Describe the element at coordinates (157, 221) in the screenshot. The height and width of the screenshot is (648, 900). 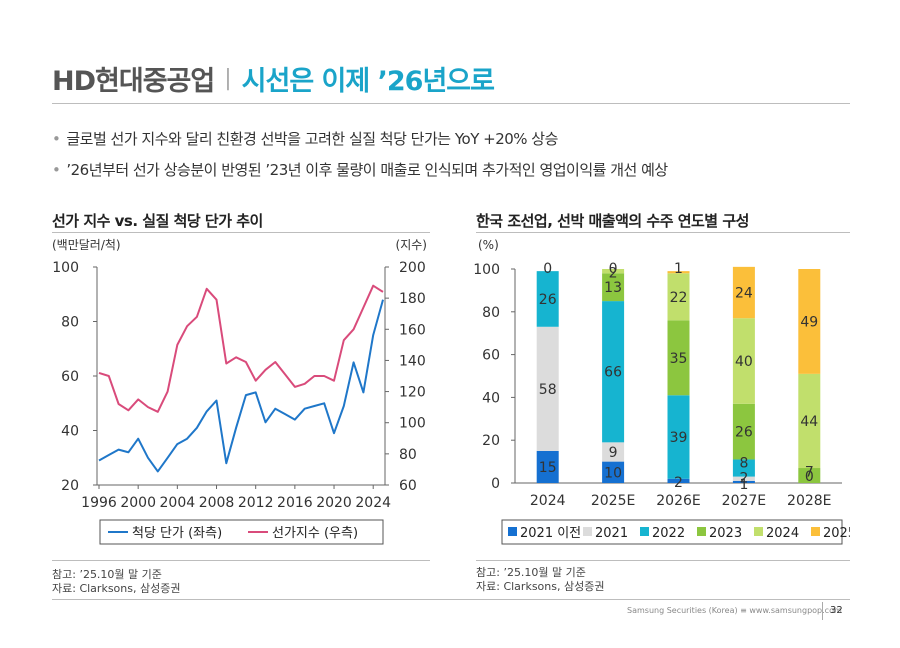
I see `left-chart-title: 선가 지수 vs. 실질 척당 단가 추이` at that location.